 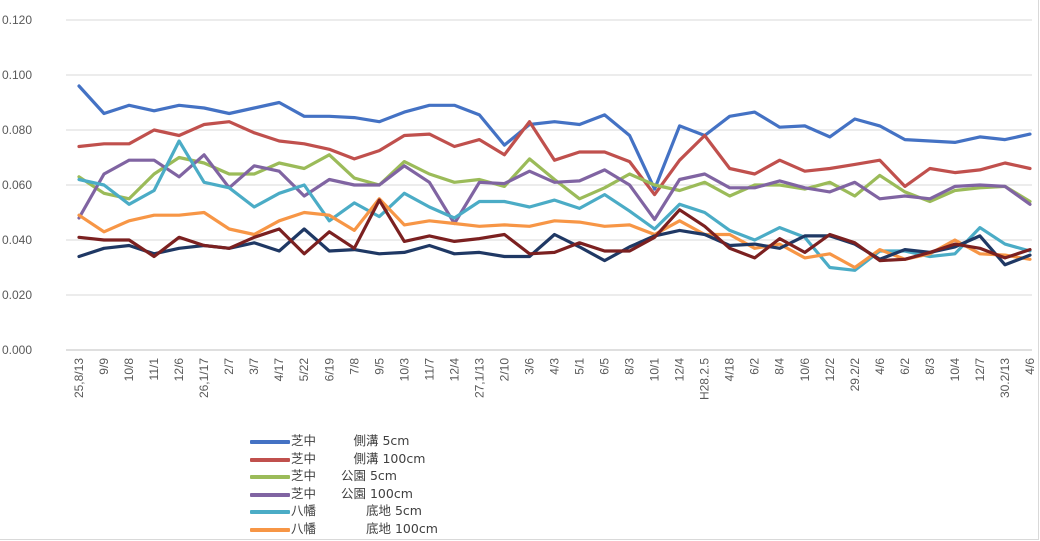 I want to click on x-tick-label: 9/9, so click(x=104, y=366).